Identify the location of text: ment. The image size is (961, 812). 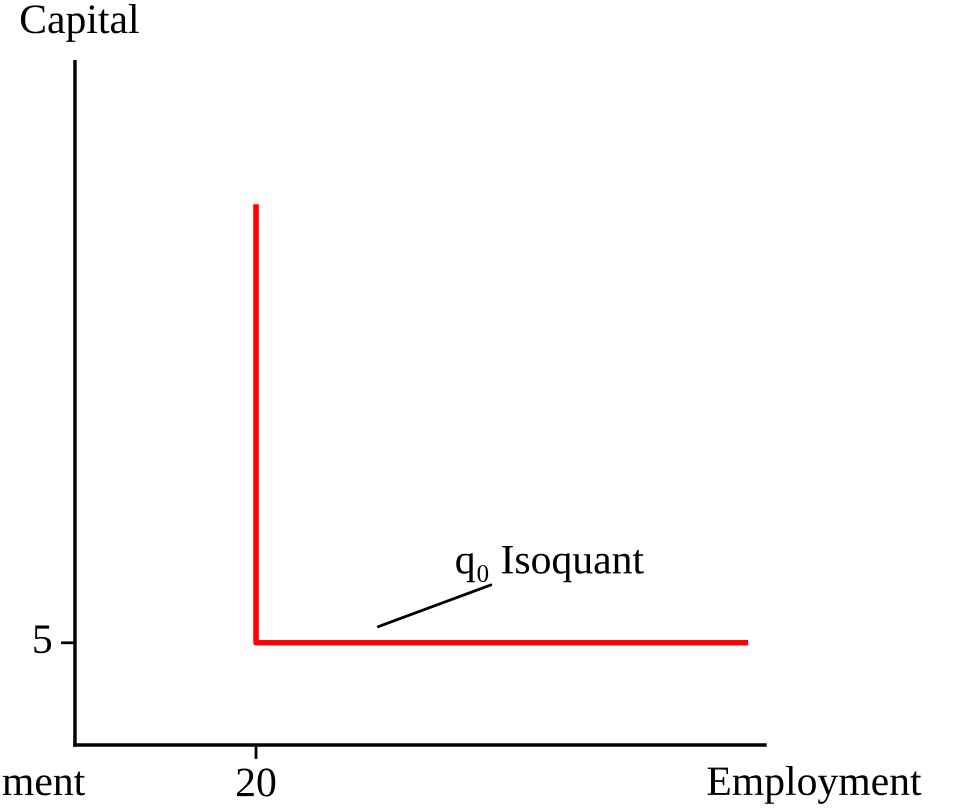
(43, 784).